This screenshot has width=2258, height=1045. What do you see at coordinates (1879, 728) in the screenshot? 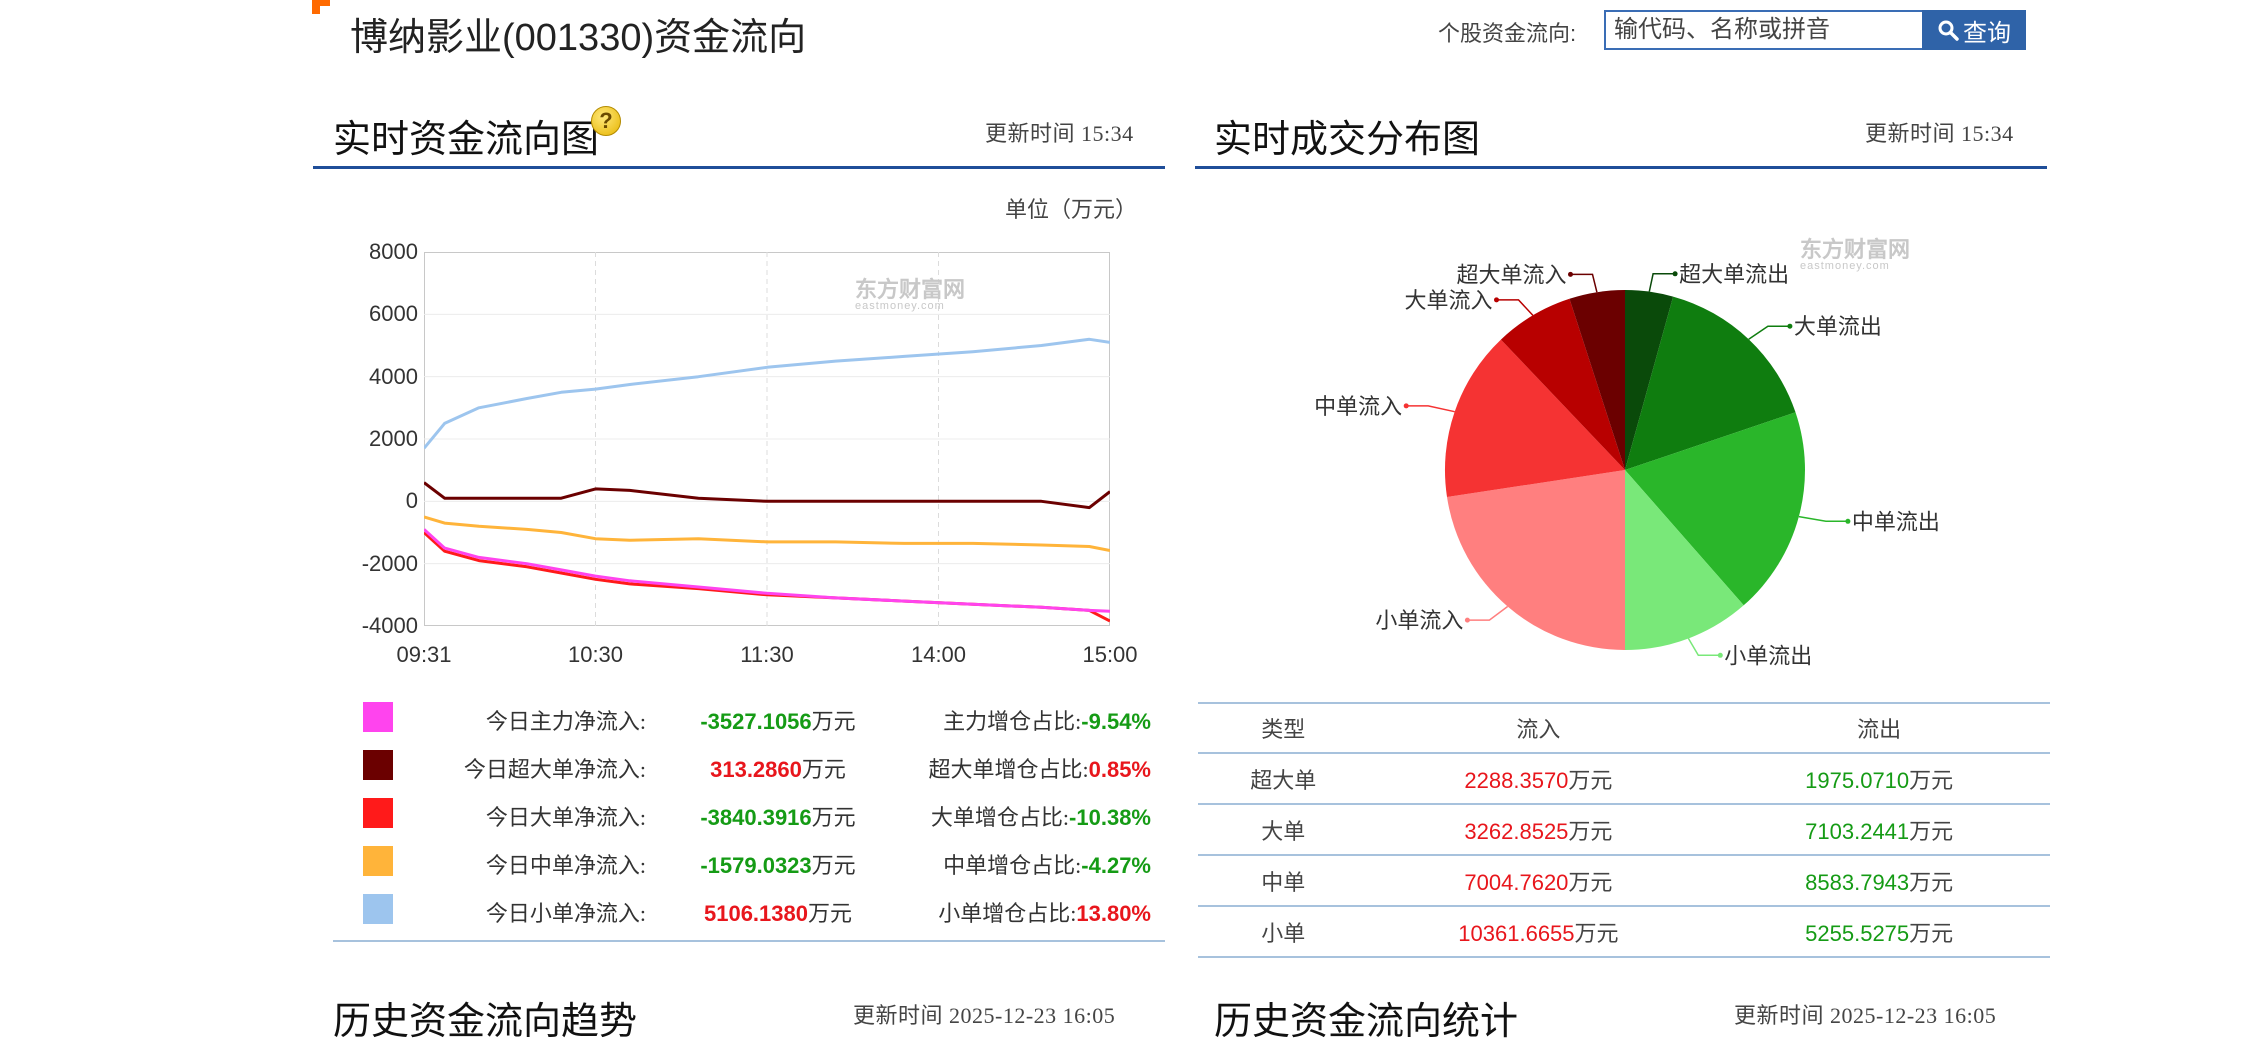
I see `table-header-out: 流出` at bounding box center [1879, 728].